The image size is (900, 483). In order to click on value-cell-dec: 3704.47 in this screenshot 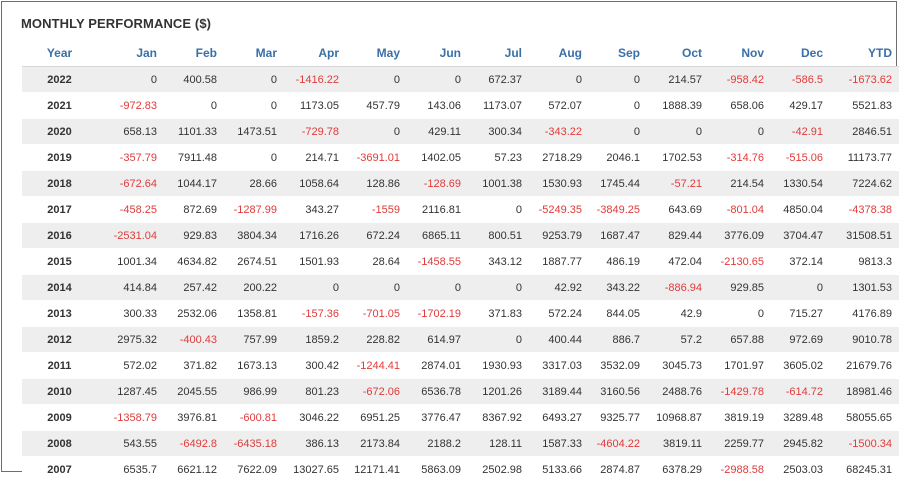, I will do `click(800, 235)`.